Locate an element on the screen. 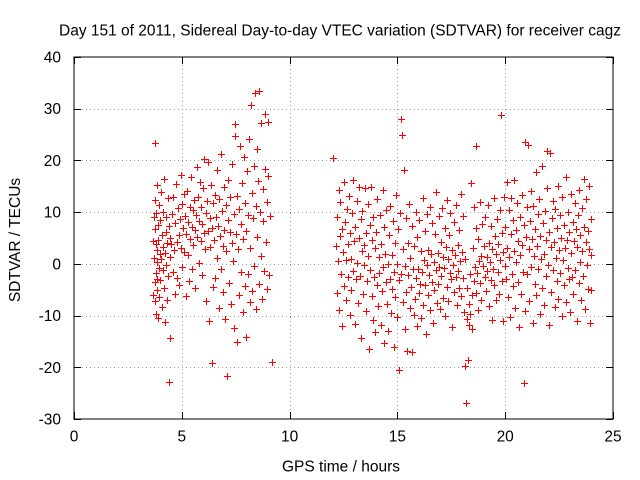 This screenshot has height=480, width=640. x-tick-label: 5 is located at coordinates (181, 437).